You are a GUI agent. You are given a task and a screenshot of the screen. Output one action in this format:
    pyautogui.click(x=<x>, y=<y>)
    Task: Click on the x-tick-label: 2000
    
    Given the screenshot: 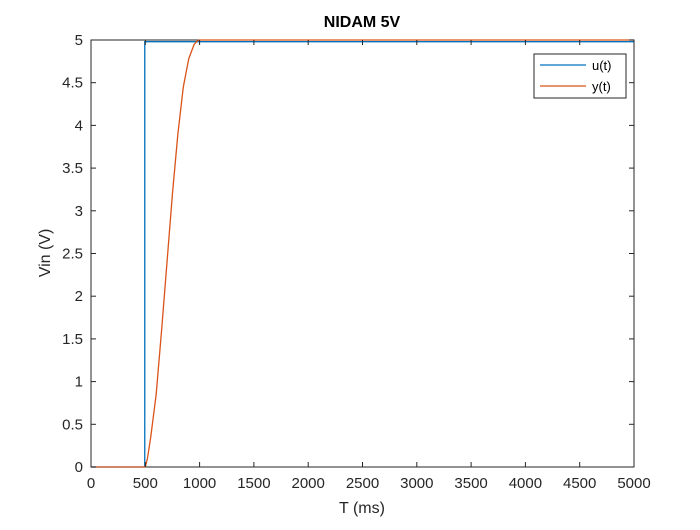 What is the action you would take?
    pyautogui.click(x=308, y=483)
    